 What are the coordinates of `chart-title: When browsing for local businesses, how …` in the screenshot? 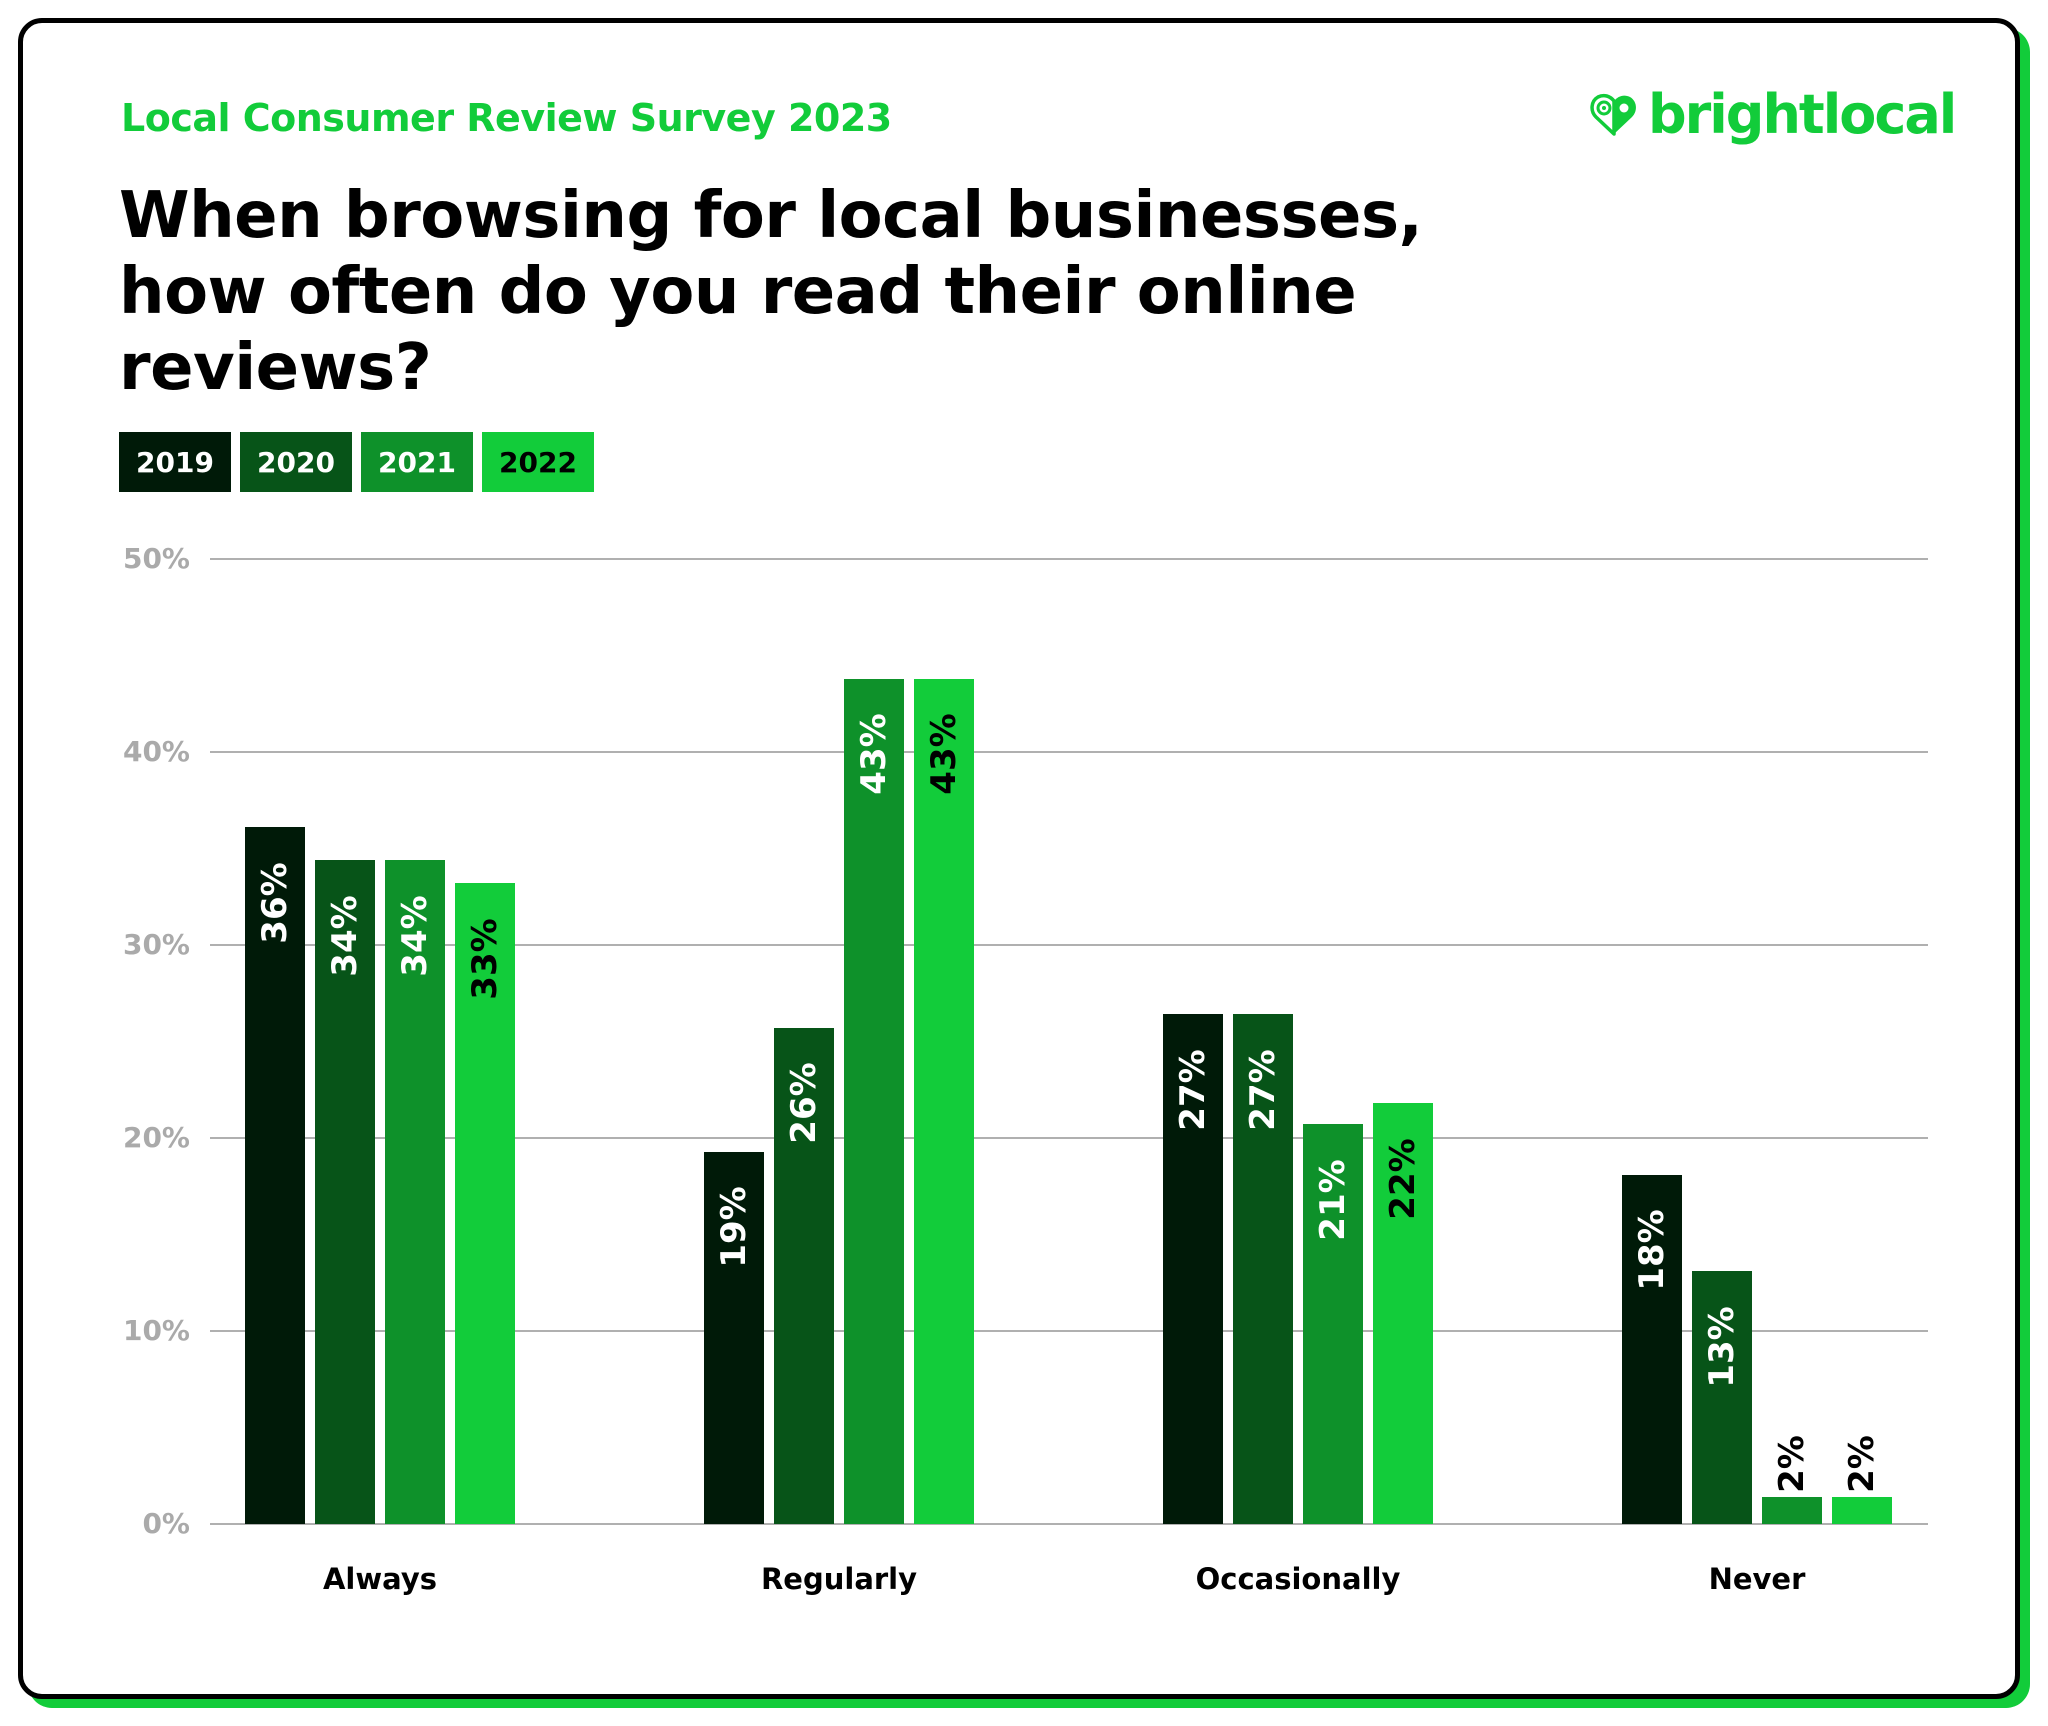 It's located at (771, 292).